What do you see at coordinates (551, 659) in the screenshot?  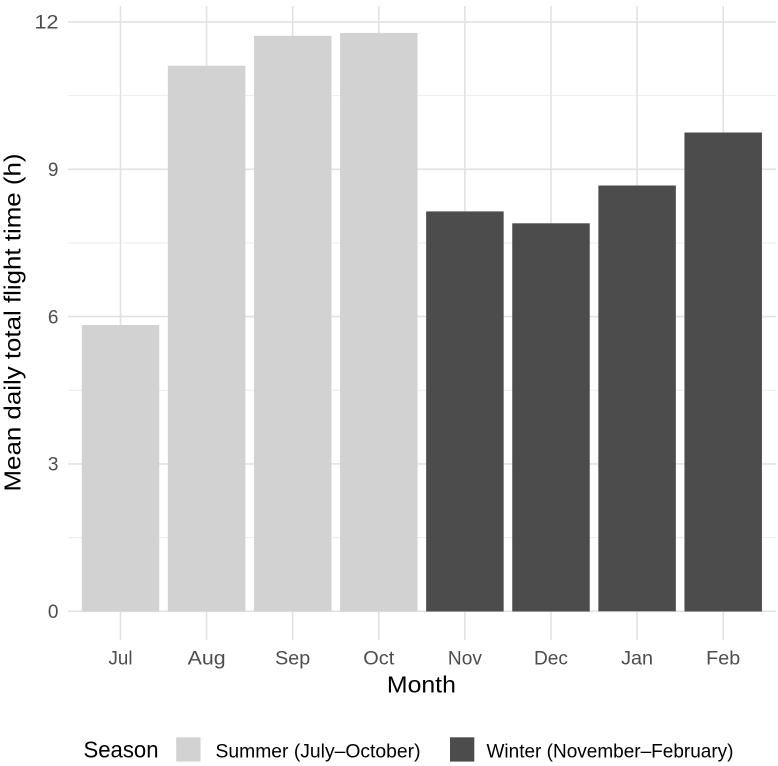 I see `svg-text: Dec` at bounding box center [551, 659].